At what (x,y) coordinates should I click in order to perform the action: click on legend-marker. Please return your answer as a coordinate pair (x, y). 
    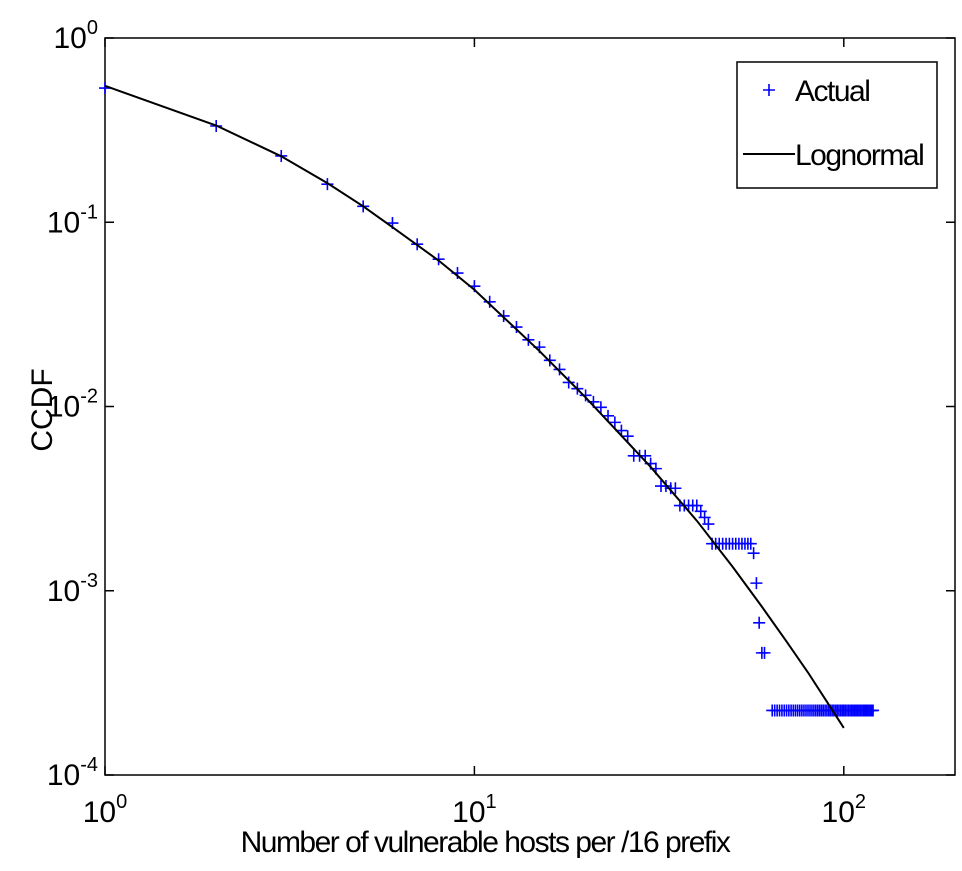
    Looking at the image, I should click on (769, 90).